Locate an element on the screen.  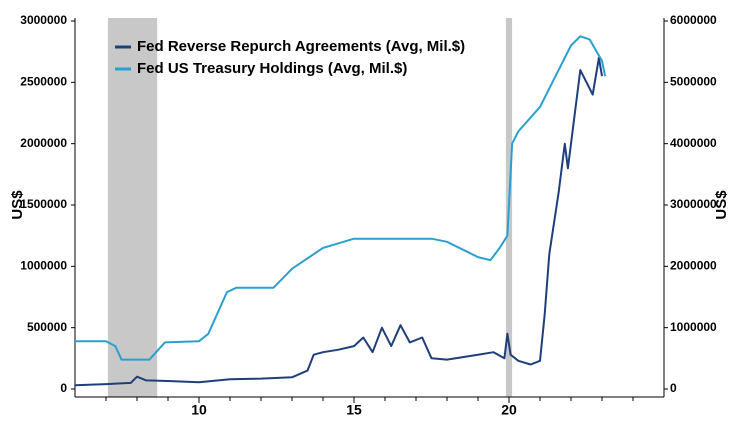
y-axis-label: US$ is located at coordinates (17, 205).